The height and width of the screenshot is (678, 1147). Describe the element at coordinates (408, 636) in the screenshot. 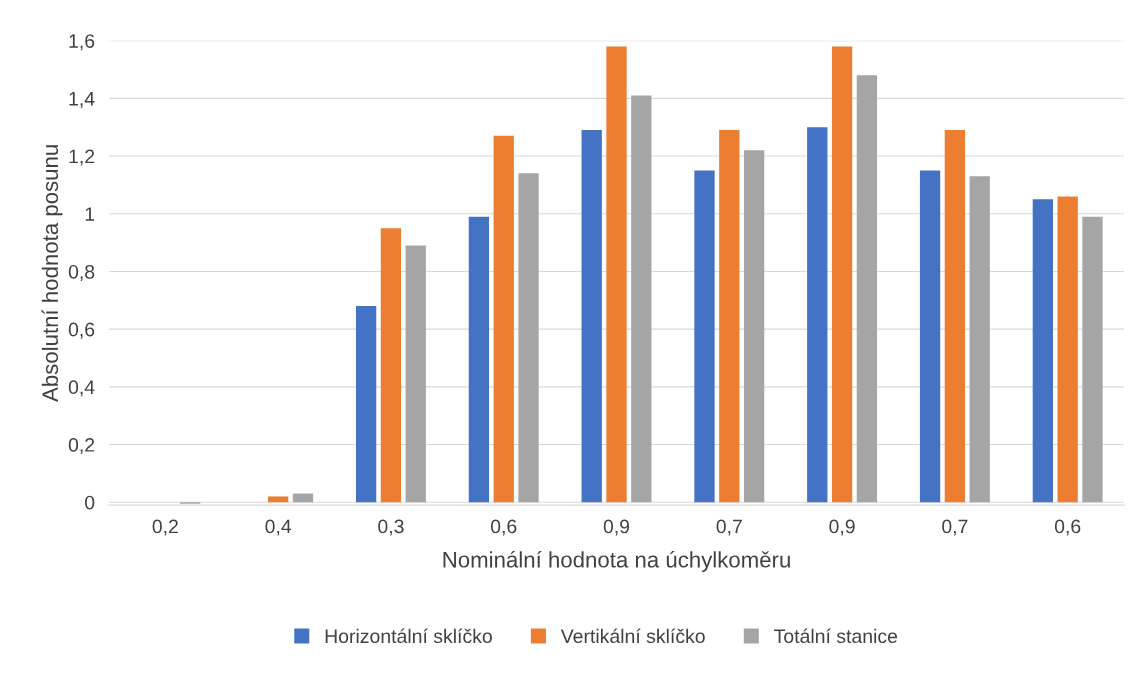

I see `legend-label: Horizontální sklíčko` at that location.